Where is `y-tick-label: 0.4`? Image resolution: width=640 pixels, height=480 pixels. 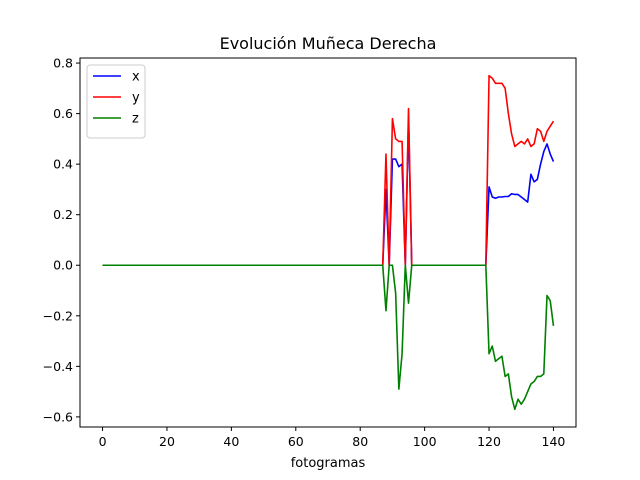
y-tick-label: 0.4 is located at coordinates (63, 164).